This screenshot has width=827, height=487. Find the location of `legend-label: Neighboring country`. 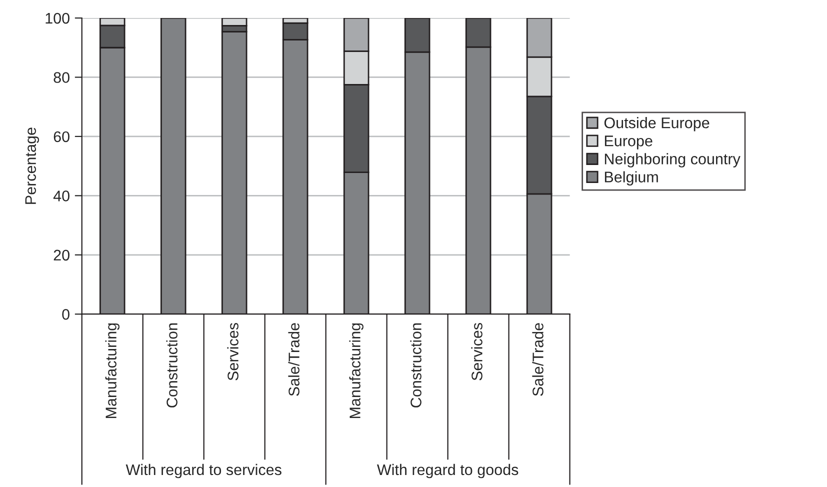

legend-label: Neighboring country is located at coordinates (672, 160).